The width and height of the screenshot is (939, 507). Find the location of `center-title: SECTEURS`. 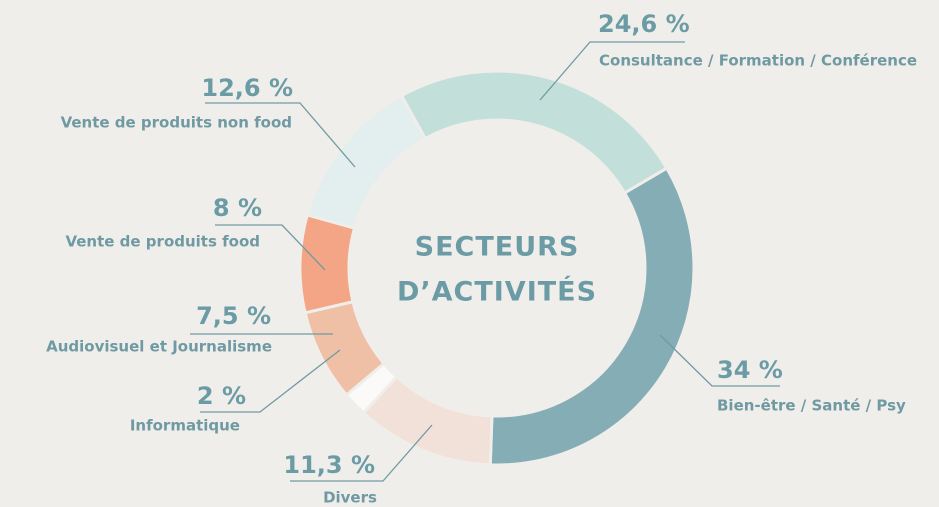

center-title: SECTEURS is located at coordinates (497, 247).